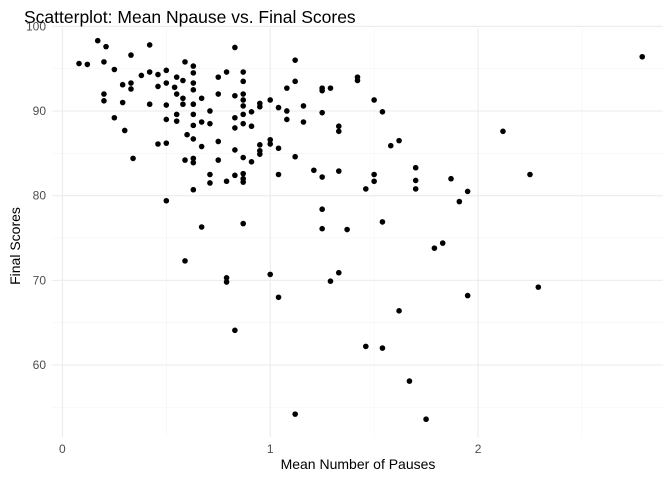 Image resolution: width=672 pixels, height=480 pixels. I want to click on y-tick-label: 90, so click(40, 111).